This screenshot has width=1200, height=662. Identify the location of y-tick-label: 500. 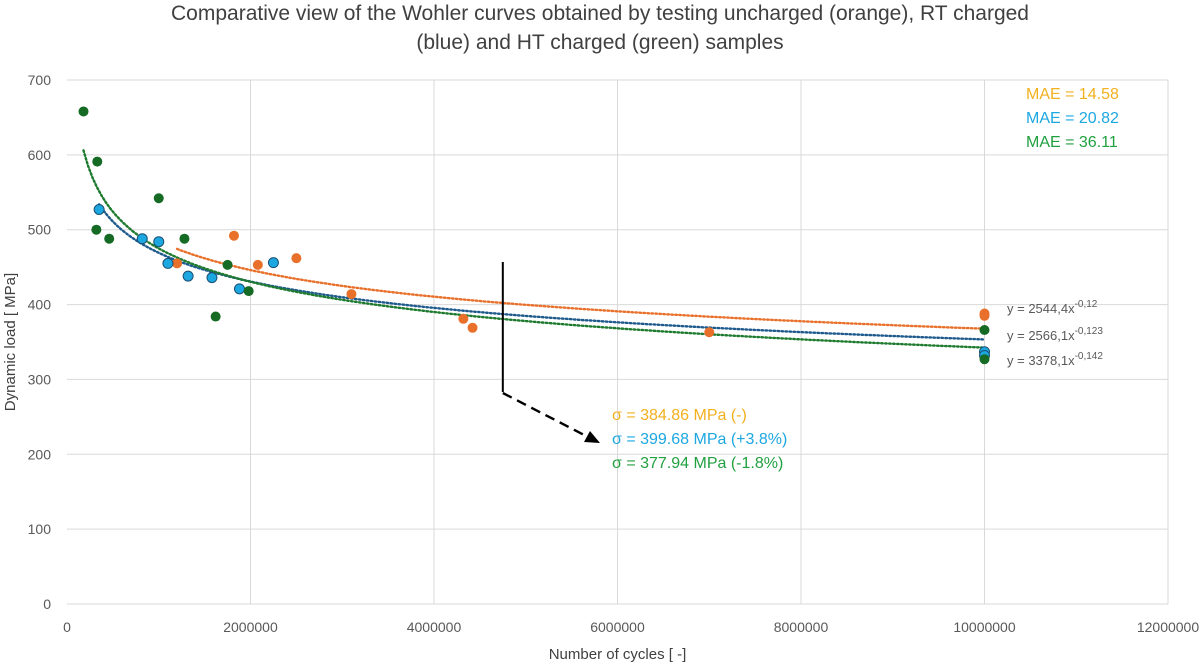
(40, 230).